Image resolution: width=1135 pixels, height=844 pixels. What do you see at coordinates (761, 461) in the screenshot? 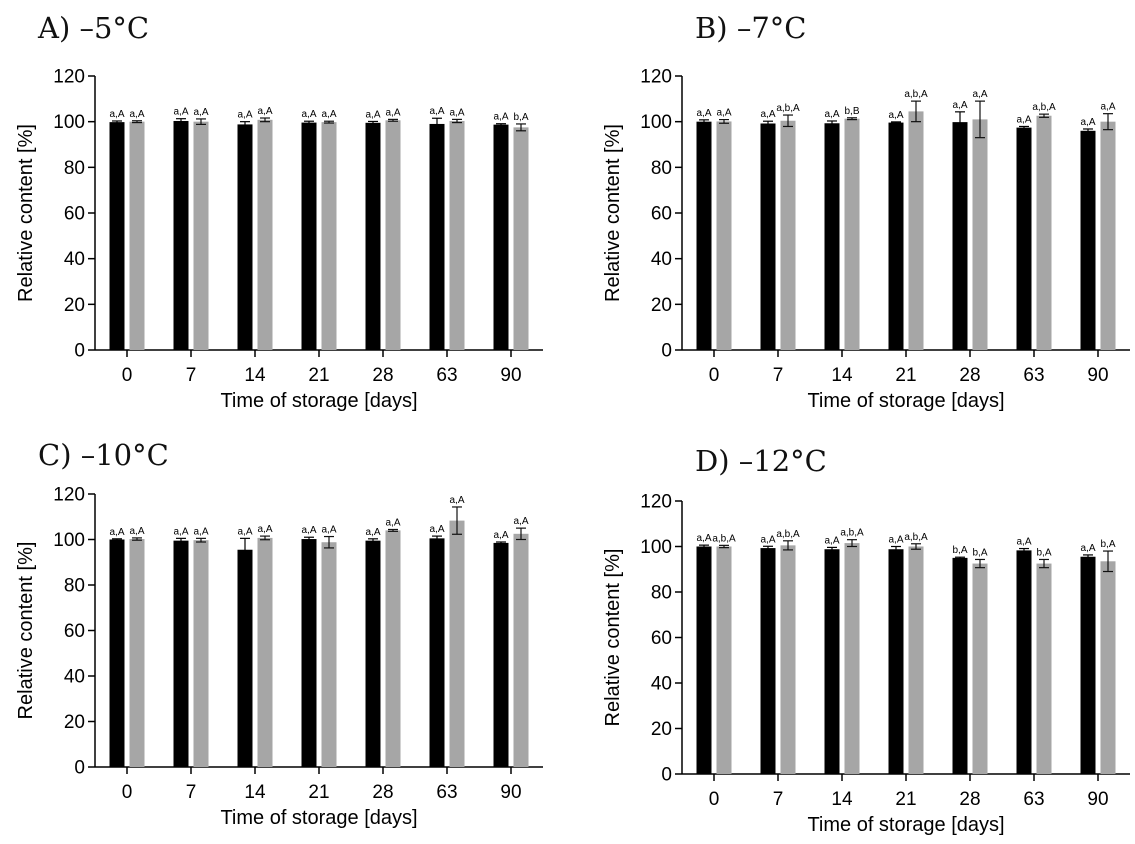
I see `panel-title: D) –12°C` at bounding box center [761, 461].